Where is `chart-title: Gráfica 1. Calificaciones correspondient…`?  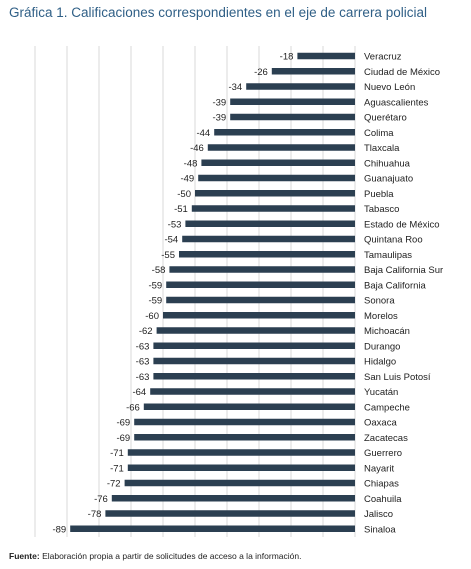 chart-title: Gráfica 1. Calificaciones correspondient… is located at coordinates (218, 12).